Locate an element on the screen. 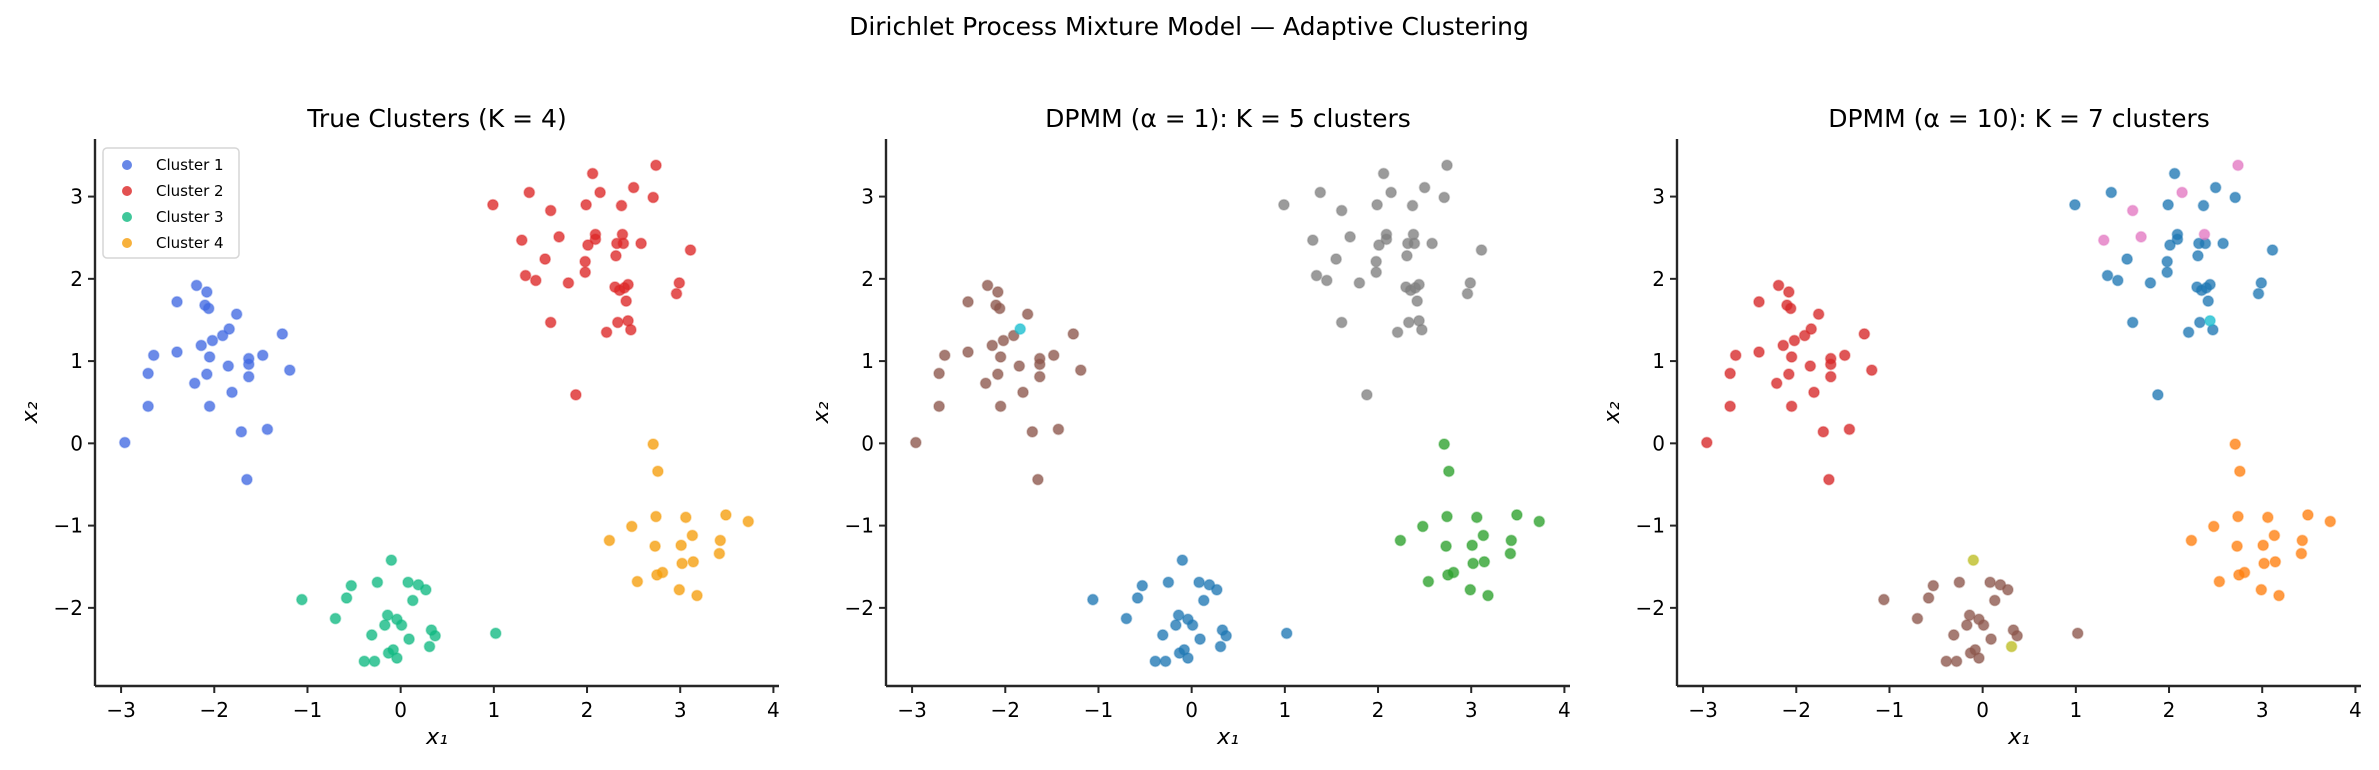 The width and height of the screenshot is (2379, 770). y-axis-label: x₂ is located at coordinates (1612, 412).